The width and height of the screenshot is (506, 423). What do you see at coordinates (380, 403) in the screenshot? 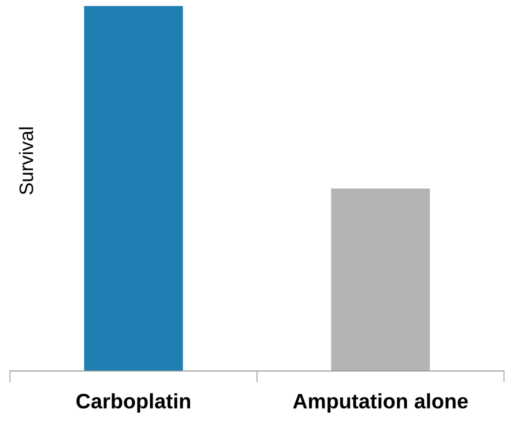
I see `x-tick-label: Amputation alone` at bounding box center [380, 403].